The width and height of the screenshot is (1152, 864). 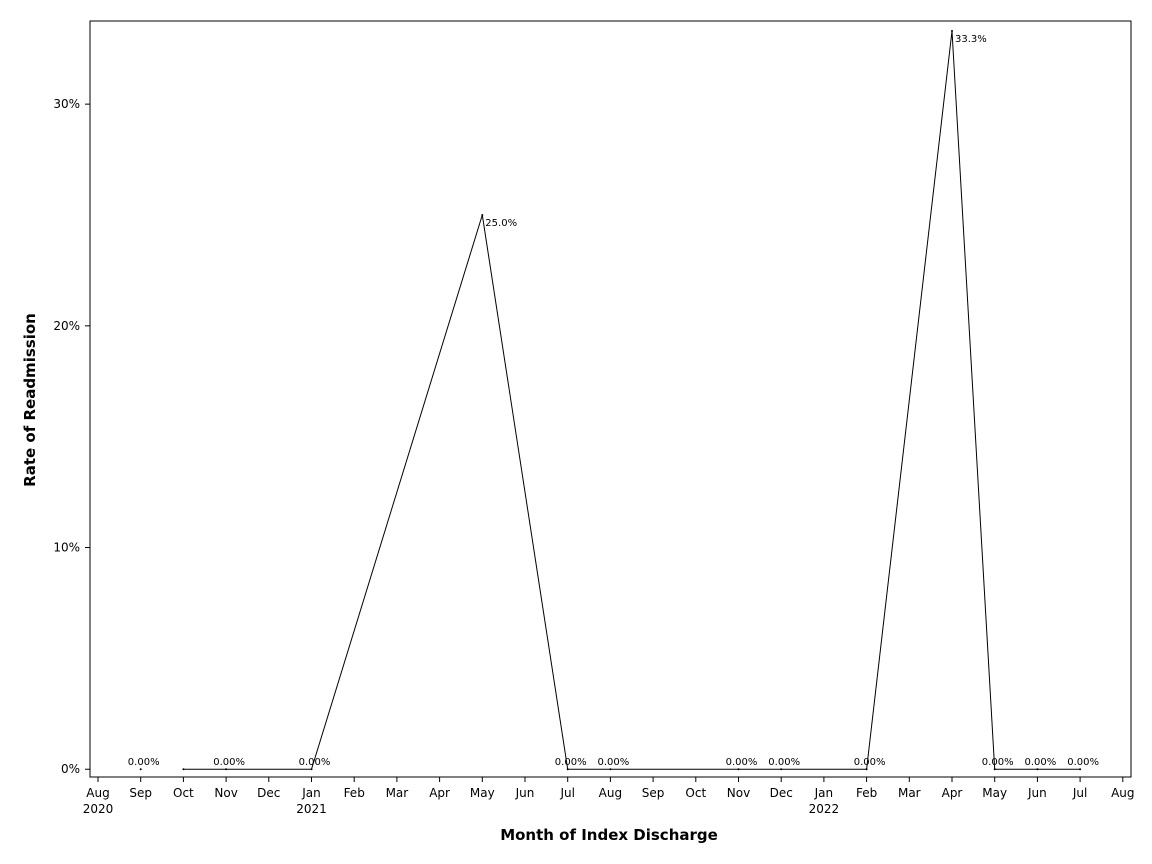 I want to click on data-label: 33.3%, so click(x=971, y=39).